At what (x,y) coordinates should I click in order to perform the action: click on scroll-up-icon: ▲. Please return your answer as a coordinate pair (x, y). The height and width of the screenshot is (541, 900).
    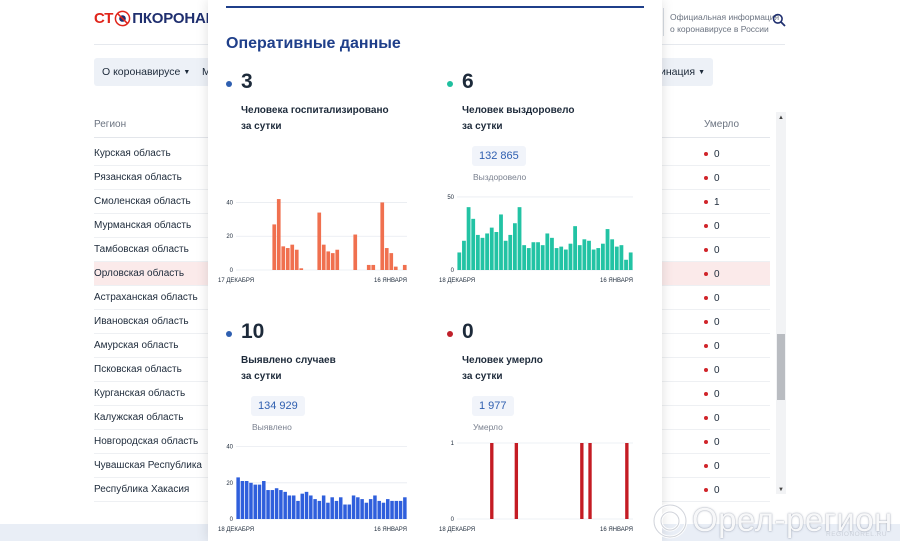
    Looking at the image, I should click on (781, 118).